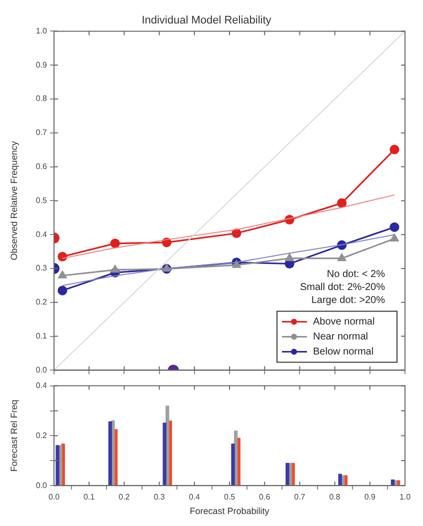 The image size is (423, 526). Describe the element at coordinates (42, 133) in the screenshot. I see `y-tick-label: 0.7` at that location.